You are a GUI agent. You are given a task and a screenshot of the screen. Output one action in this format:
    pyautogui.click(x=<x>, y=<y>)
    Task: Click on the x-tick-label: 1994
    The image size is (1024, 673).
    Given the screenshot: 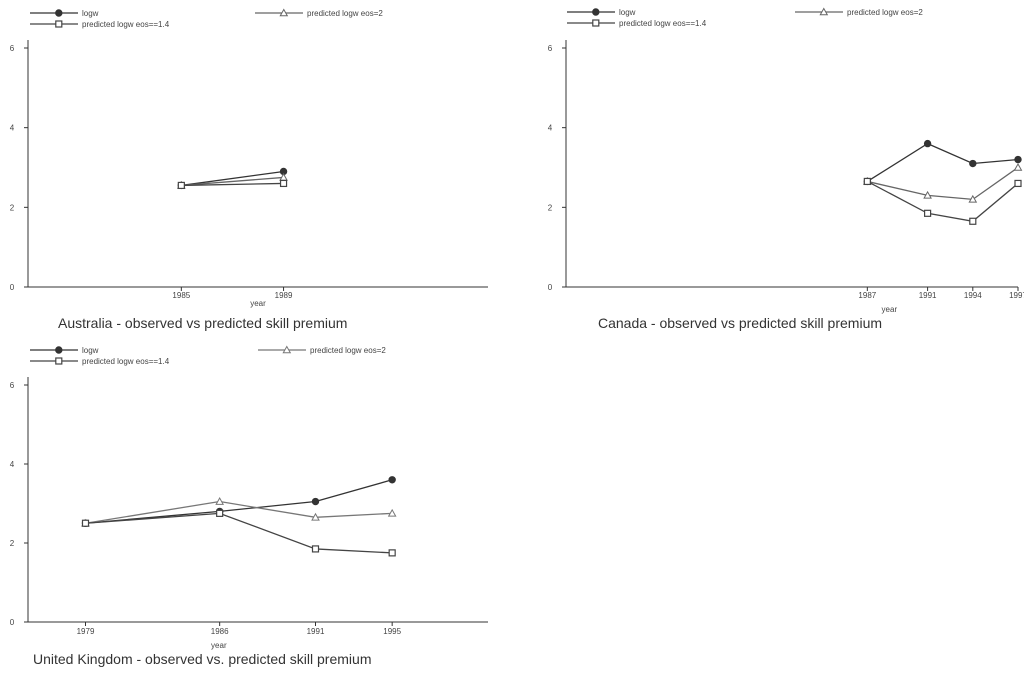 What is the action you would take?
    pyautogui.click(x=973, y=295)
    